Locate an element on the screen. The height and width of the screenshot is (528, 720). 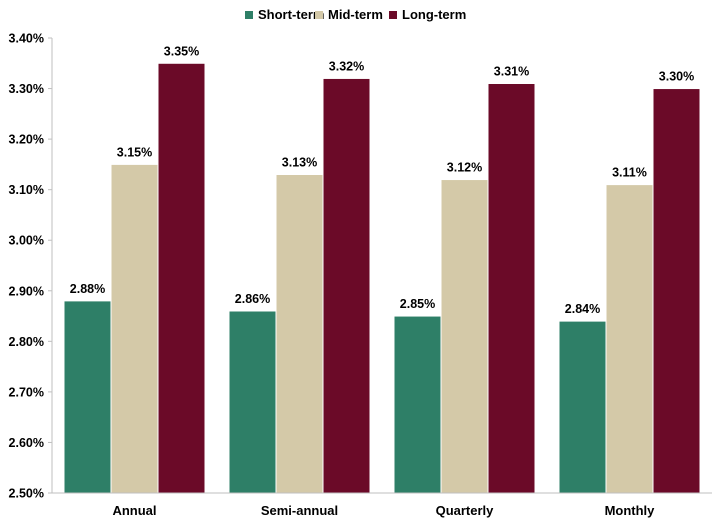
data-label: 3.13% is located at coordinates (299, 163).